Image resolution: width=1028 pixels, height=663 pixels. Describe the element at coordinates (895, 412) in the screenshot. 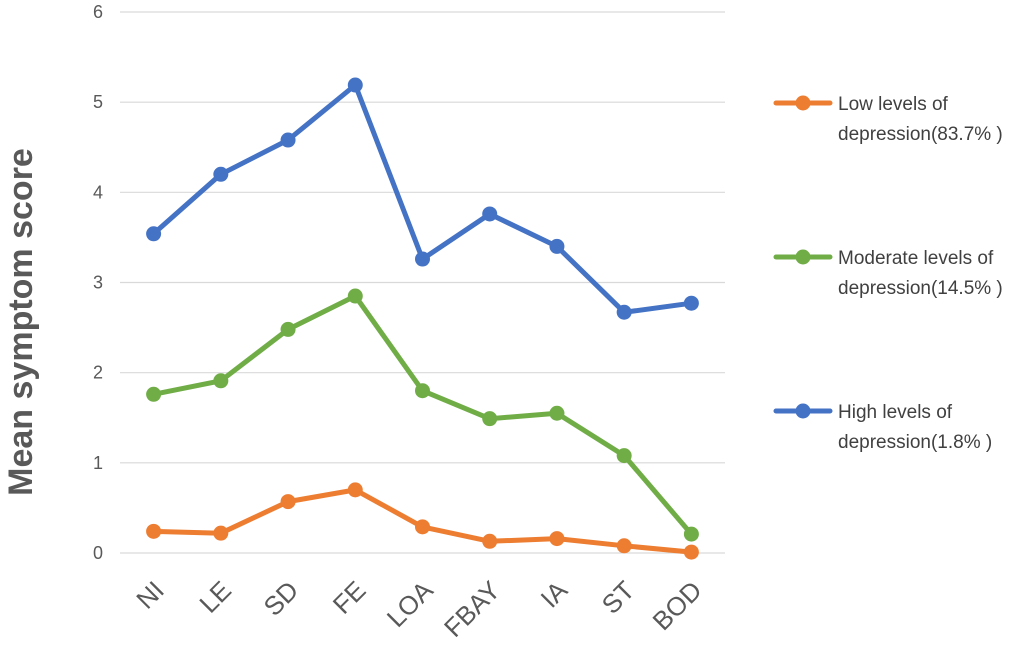

I see `legend-label: High levels of` at that location.